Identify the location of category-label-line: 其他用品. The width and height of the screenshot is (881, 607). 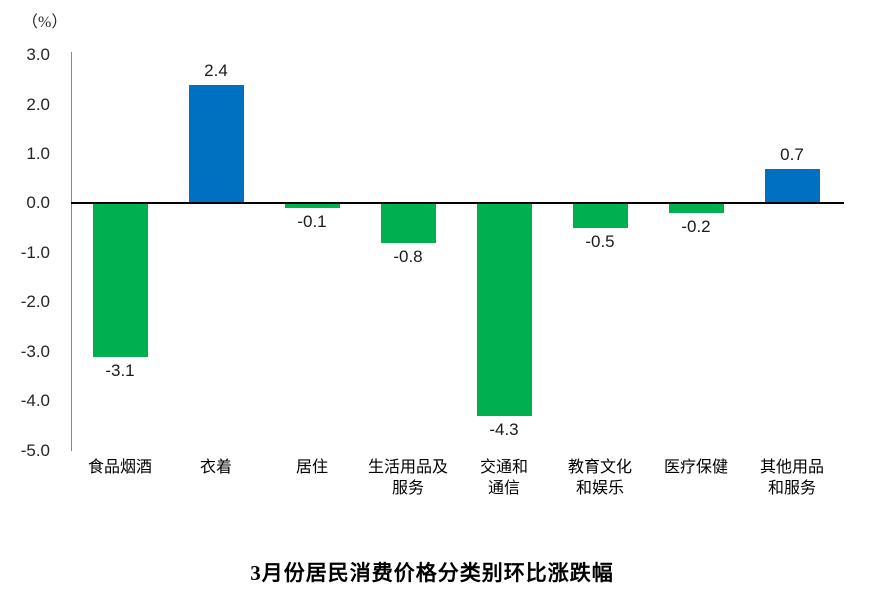
(791, 467).